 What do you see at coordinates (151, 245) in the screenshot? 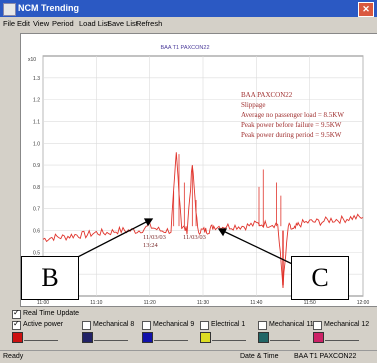
I see `point-label-b-time: 13:24` at bounding box center [151, 245].